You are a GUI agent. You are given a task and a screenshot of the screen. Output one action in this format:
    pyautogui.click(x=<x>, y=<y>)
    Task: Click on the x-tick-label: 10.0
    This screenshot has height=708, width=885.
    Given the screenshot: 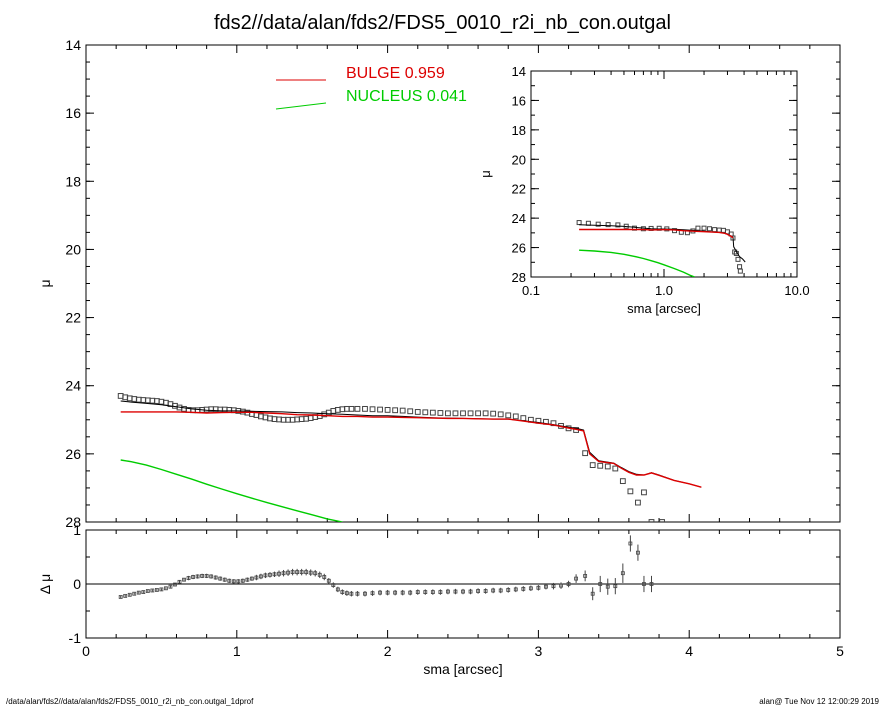 What is the action you would take?
    pyautogui.click(x=796, y=290)
    